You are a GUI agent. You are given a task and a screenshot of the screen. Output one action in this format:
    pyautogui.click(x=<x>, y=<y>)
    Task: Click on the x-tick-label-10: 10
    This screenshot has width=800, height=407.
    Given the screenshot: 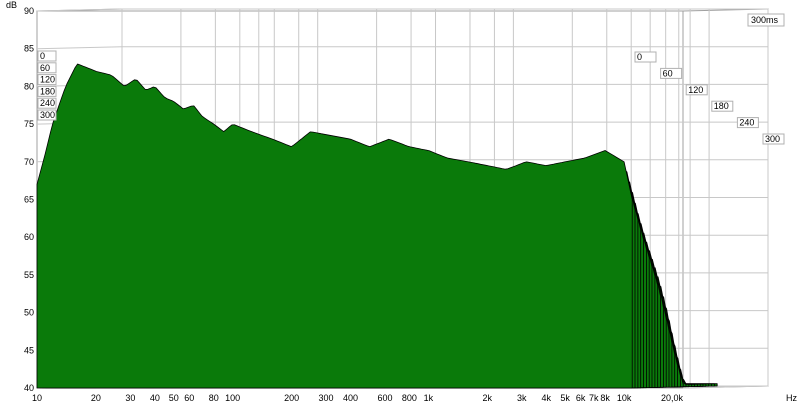 What is the action you would take?
    pyautogui.click(x=37, y=398)
    